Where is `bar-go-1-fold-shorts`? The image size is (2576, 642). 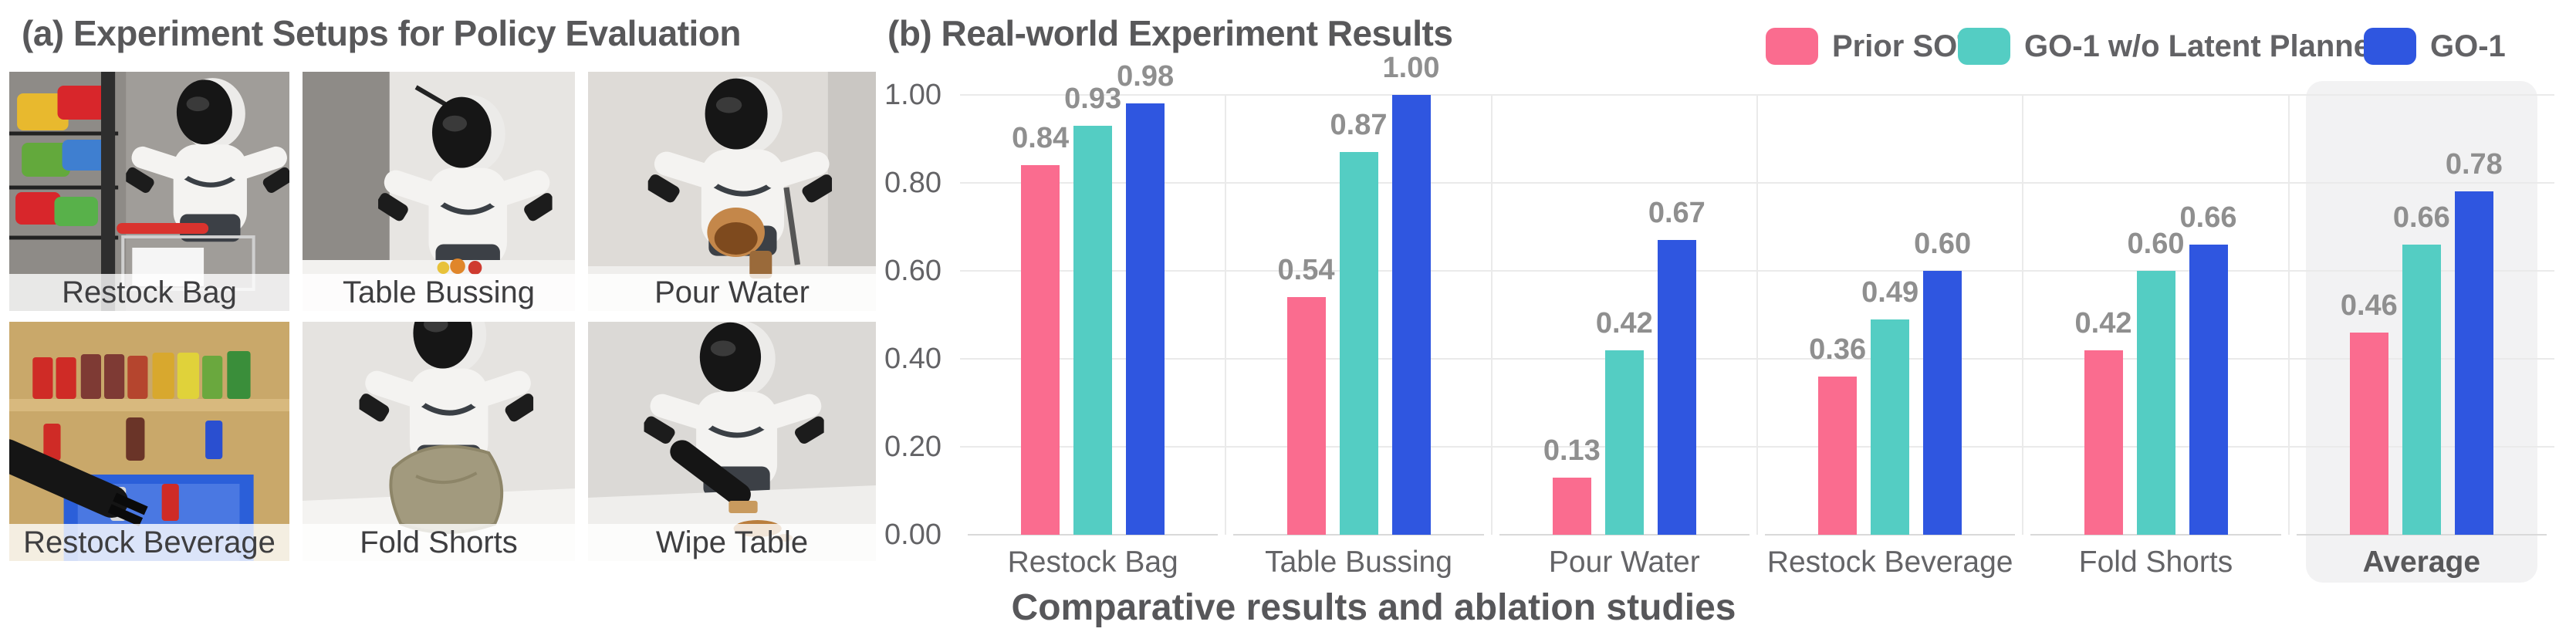
bar-go-1-fold-shorts is located at coordinates (2208, 389).